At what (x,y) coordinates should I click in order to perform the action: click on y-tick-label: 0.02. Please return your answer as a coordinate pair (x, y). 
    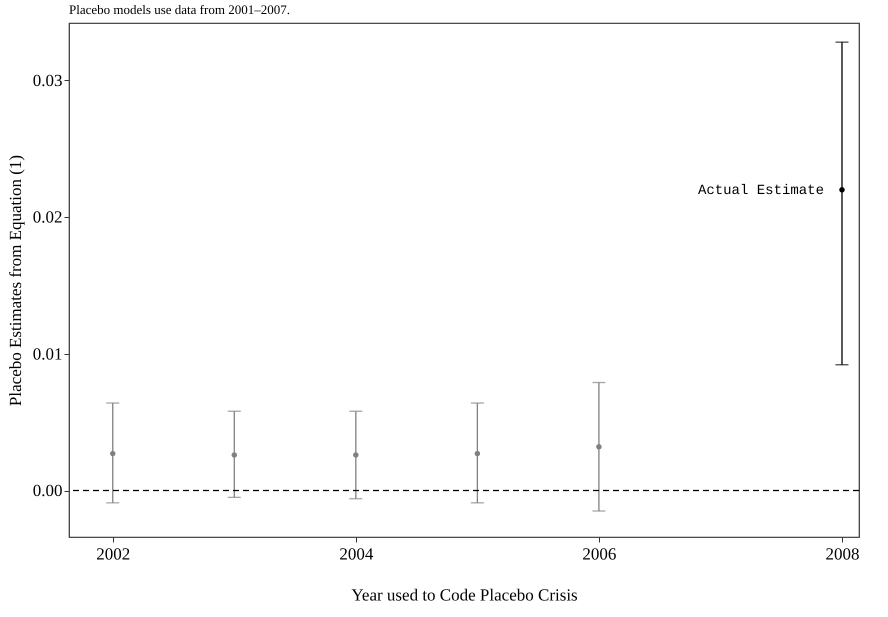
    Looking at the image, I should click on (47, 217).